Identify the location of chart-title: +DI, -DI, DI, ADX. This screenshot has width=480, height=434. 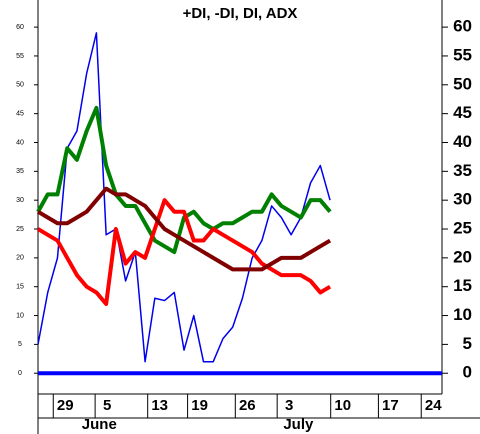
(240, 13).